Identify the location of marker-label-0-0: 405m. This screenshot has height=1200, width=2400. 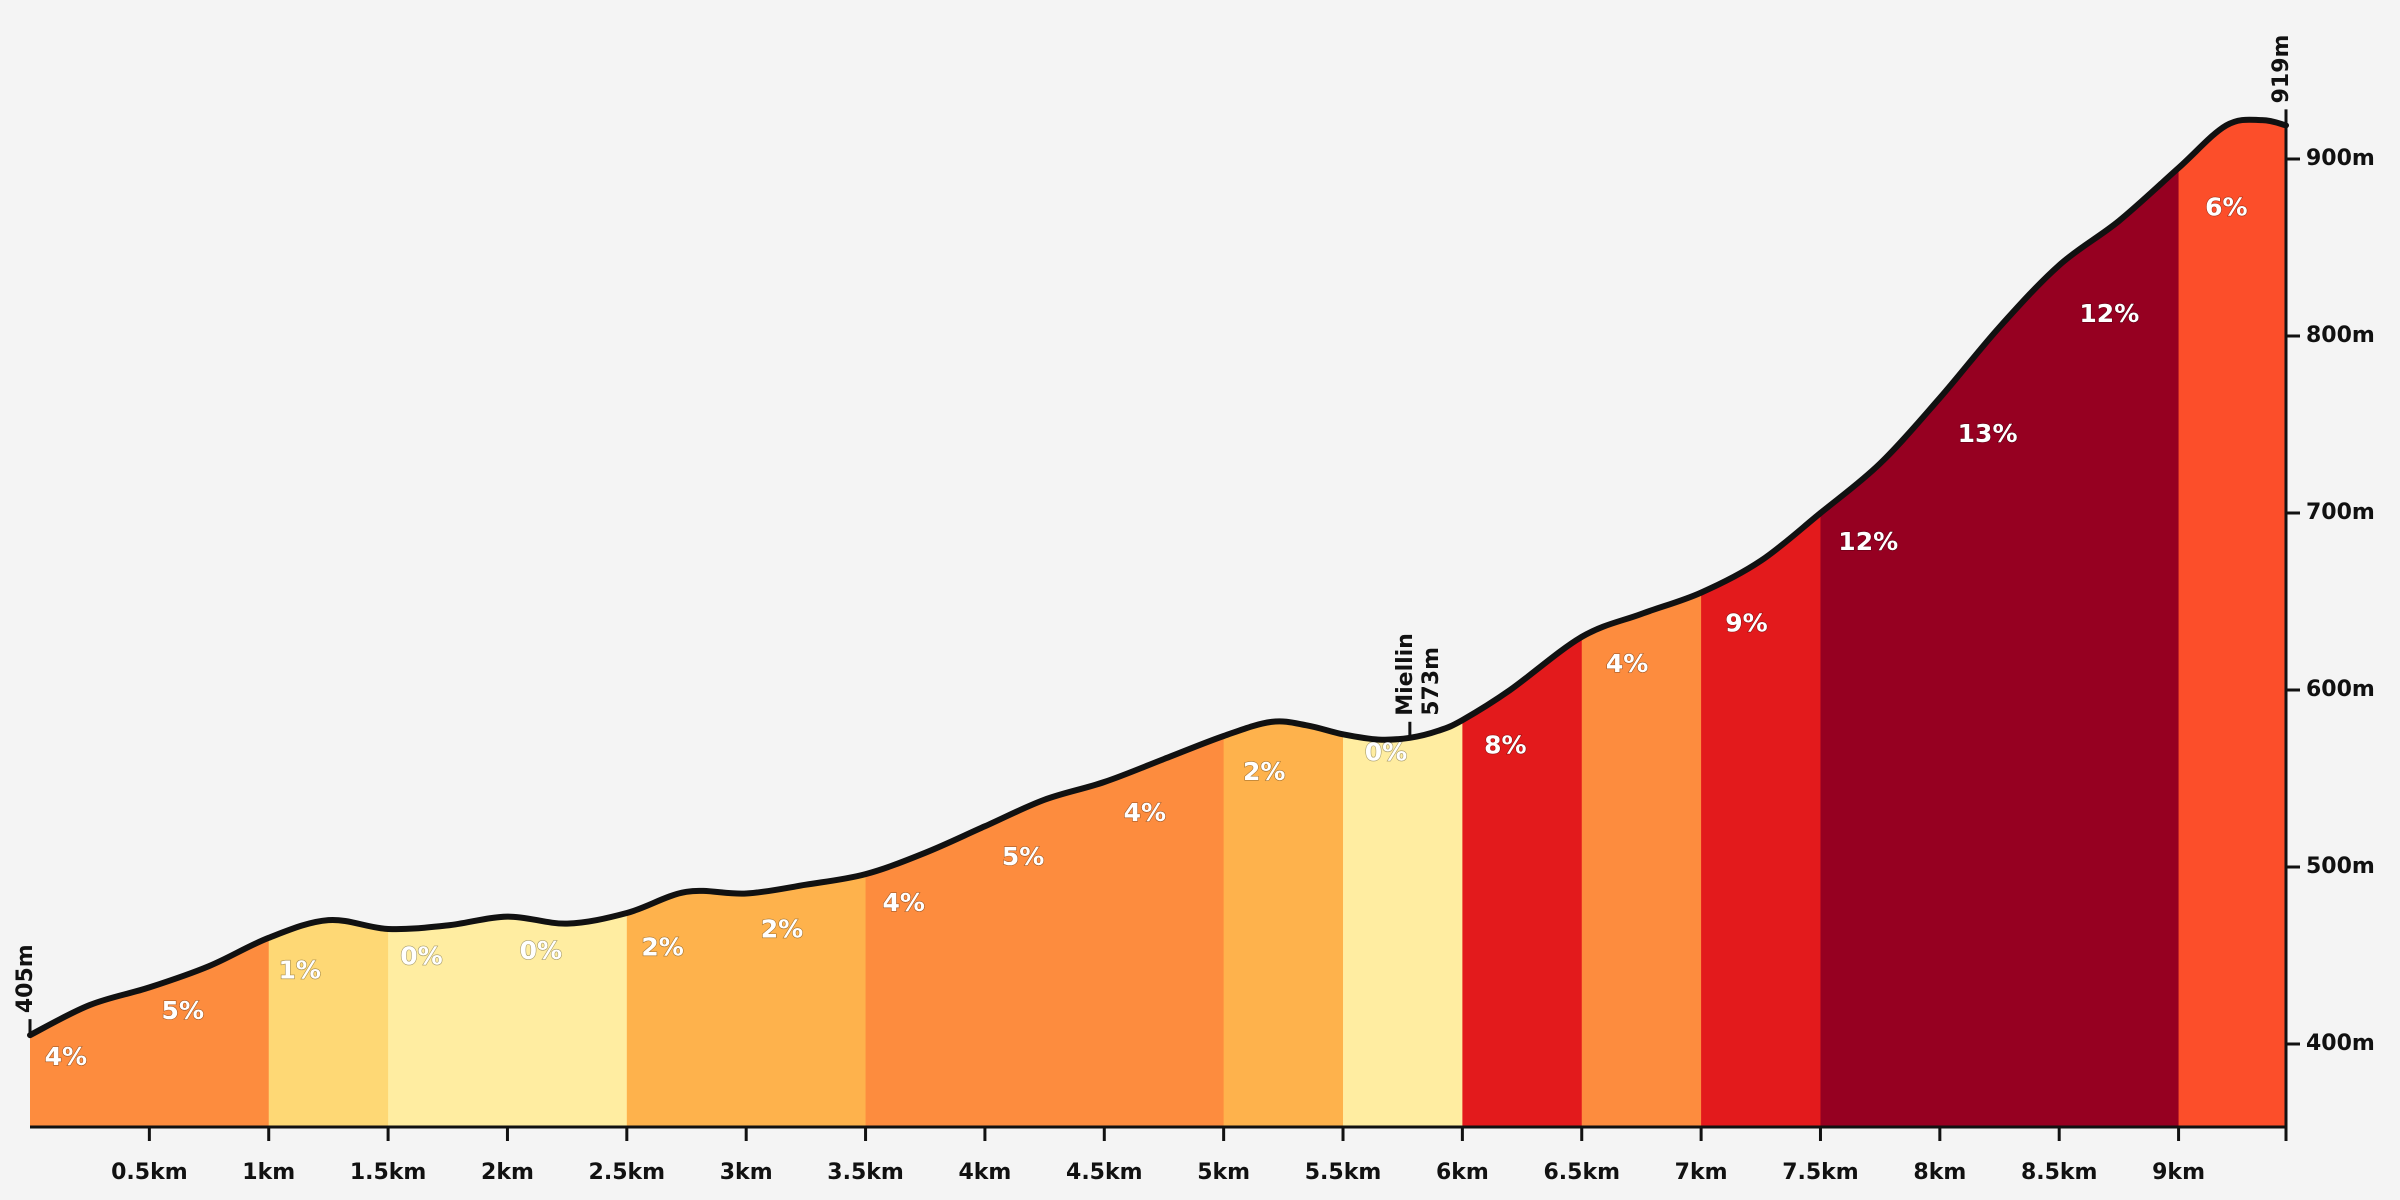
(25, 978).